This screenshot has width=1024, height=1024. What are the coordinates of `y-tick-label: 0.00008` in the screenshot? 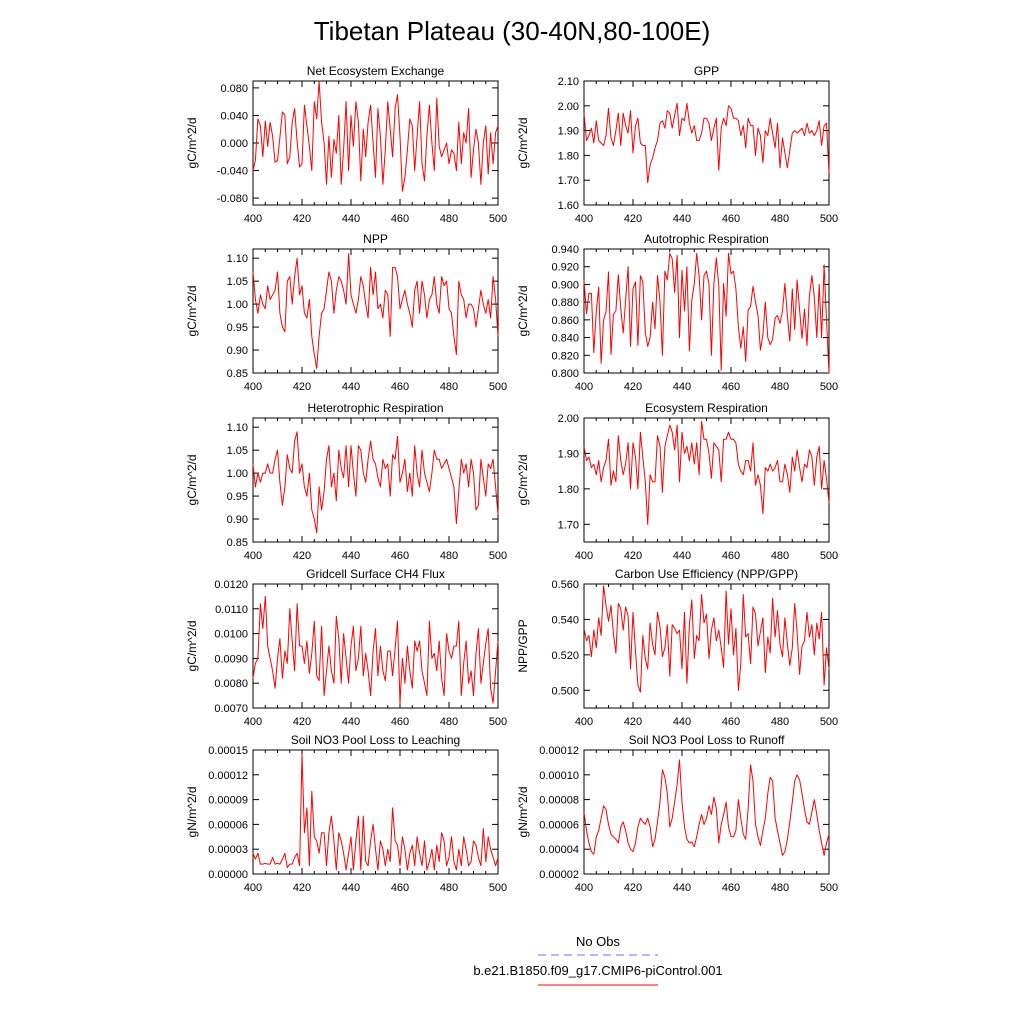 It's located at (559, 801).